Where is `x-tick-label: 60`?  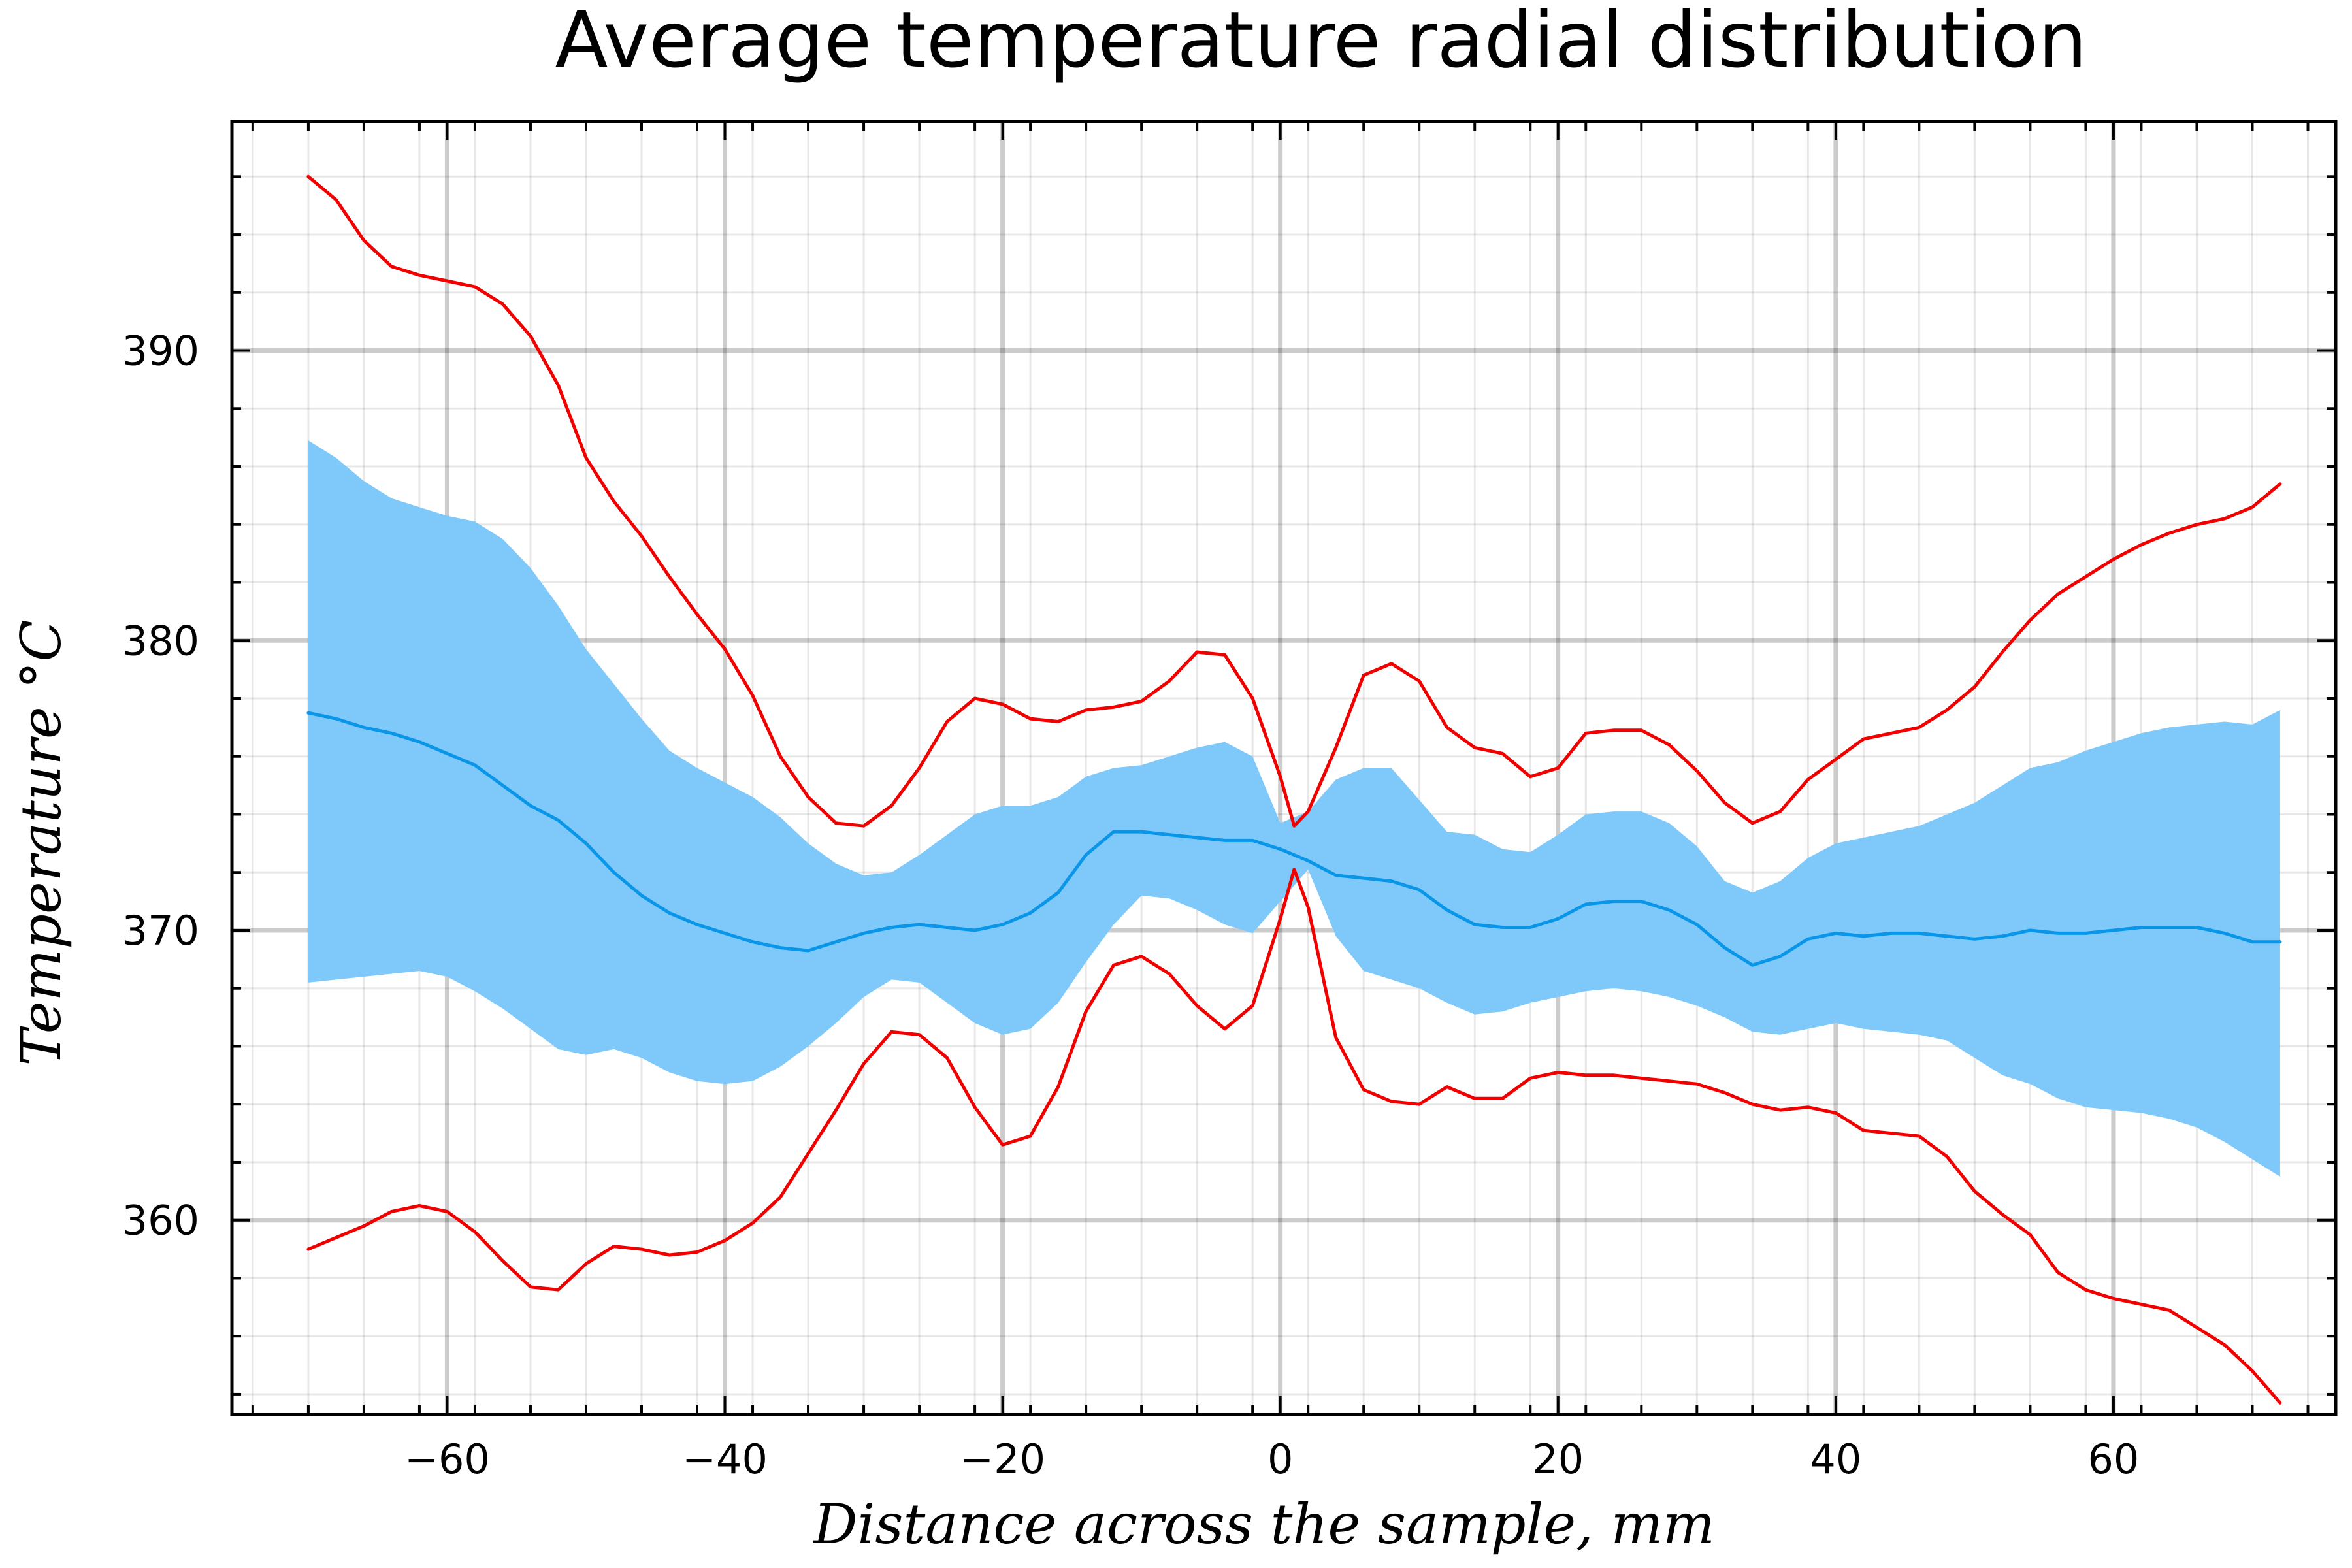
x-tick-label: 60 is located at coordinates (2113, 1459).